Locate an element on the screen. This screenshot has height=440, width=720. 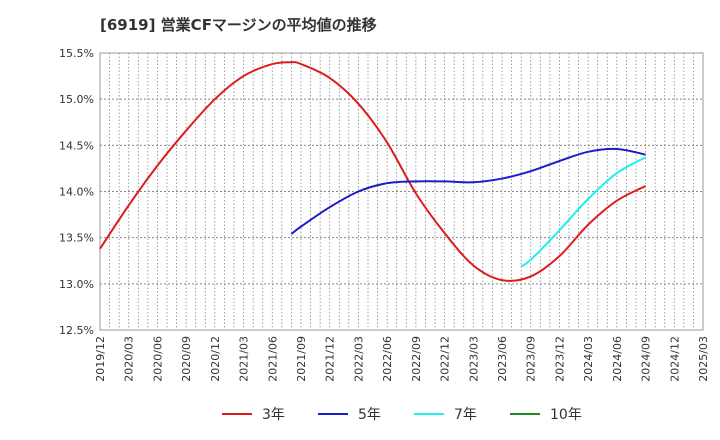
x-tick-label: 2024/06 is located at coordinates (617, 359).